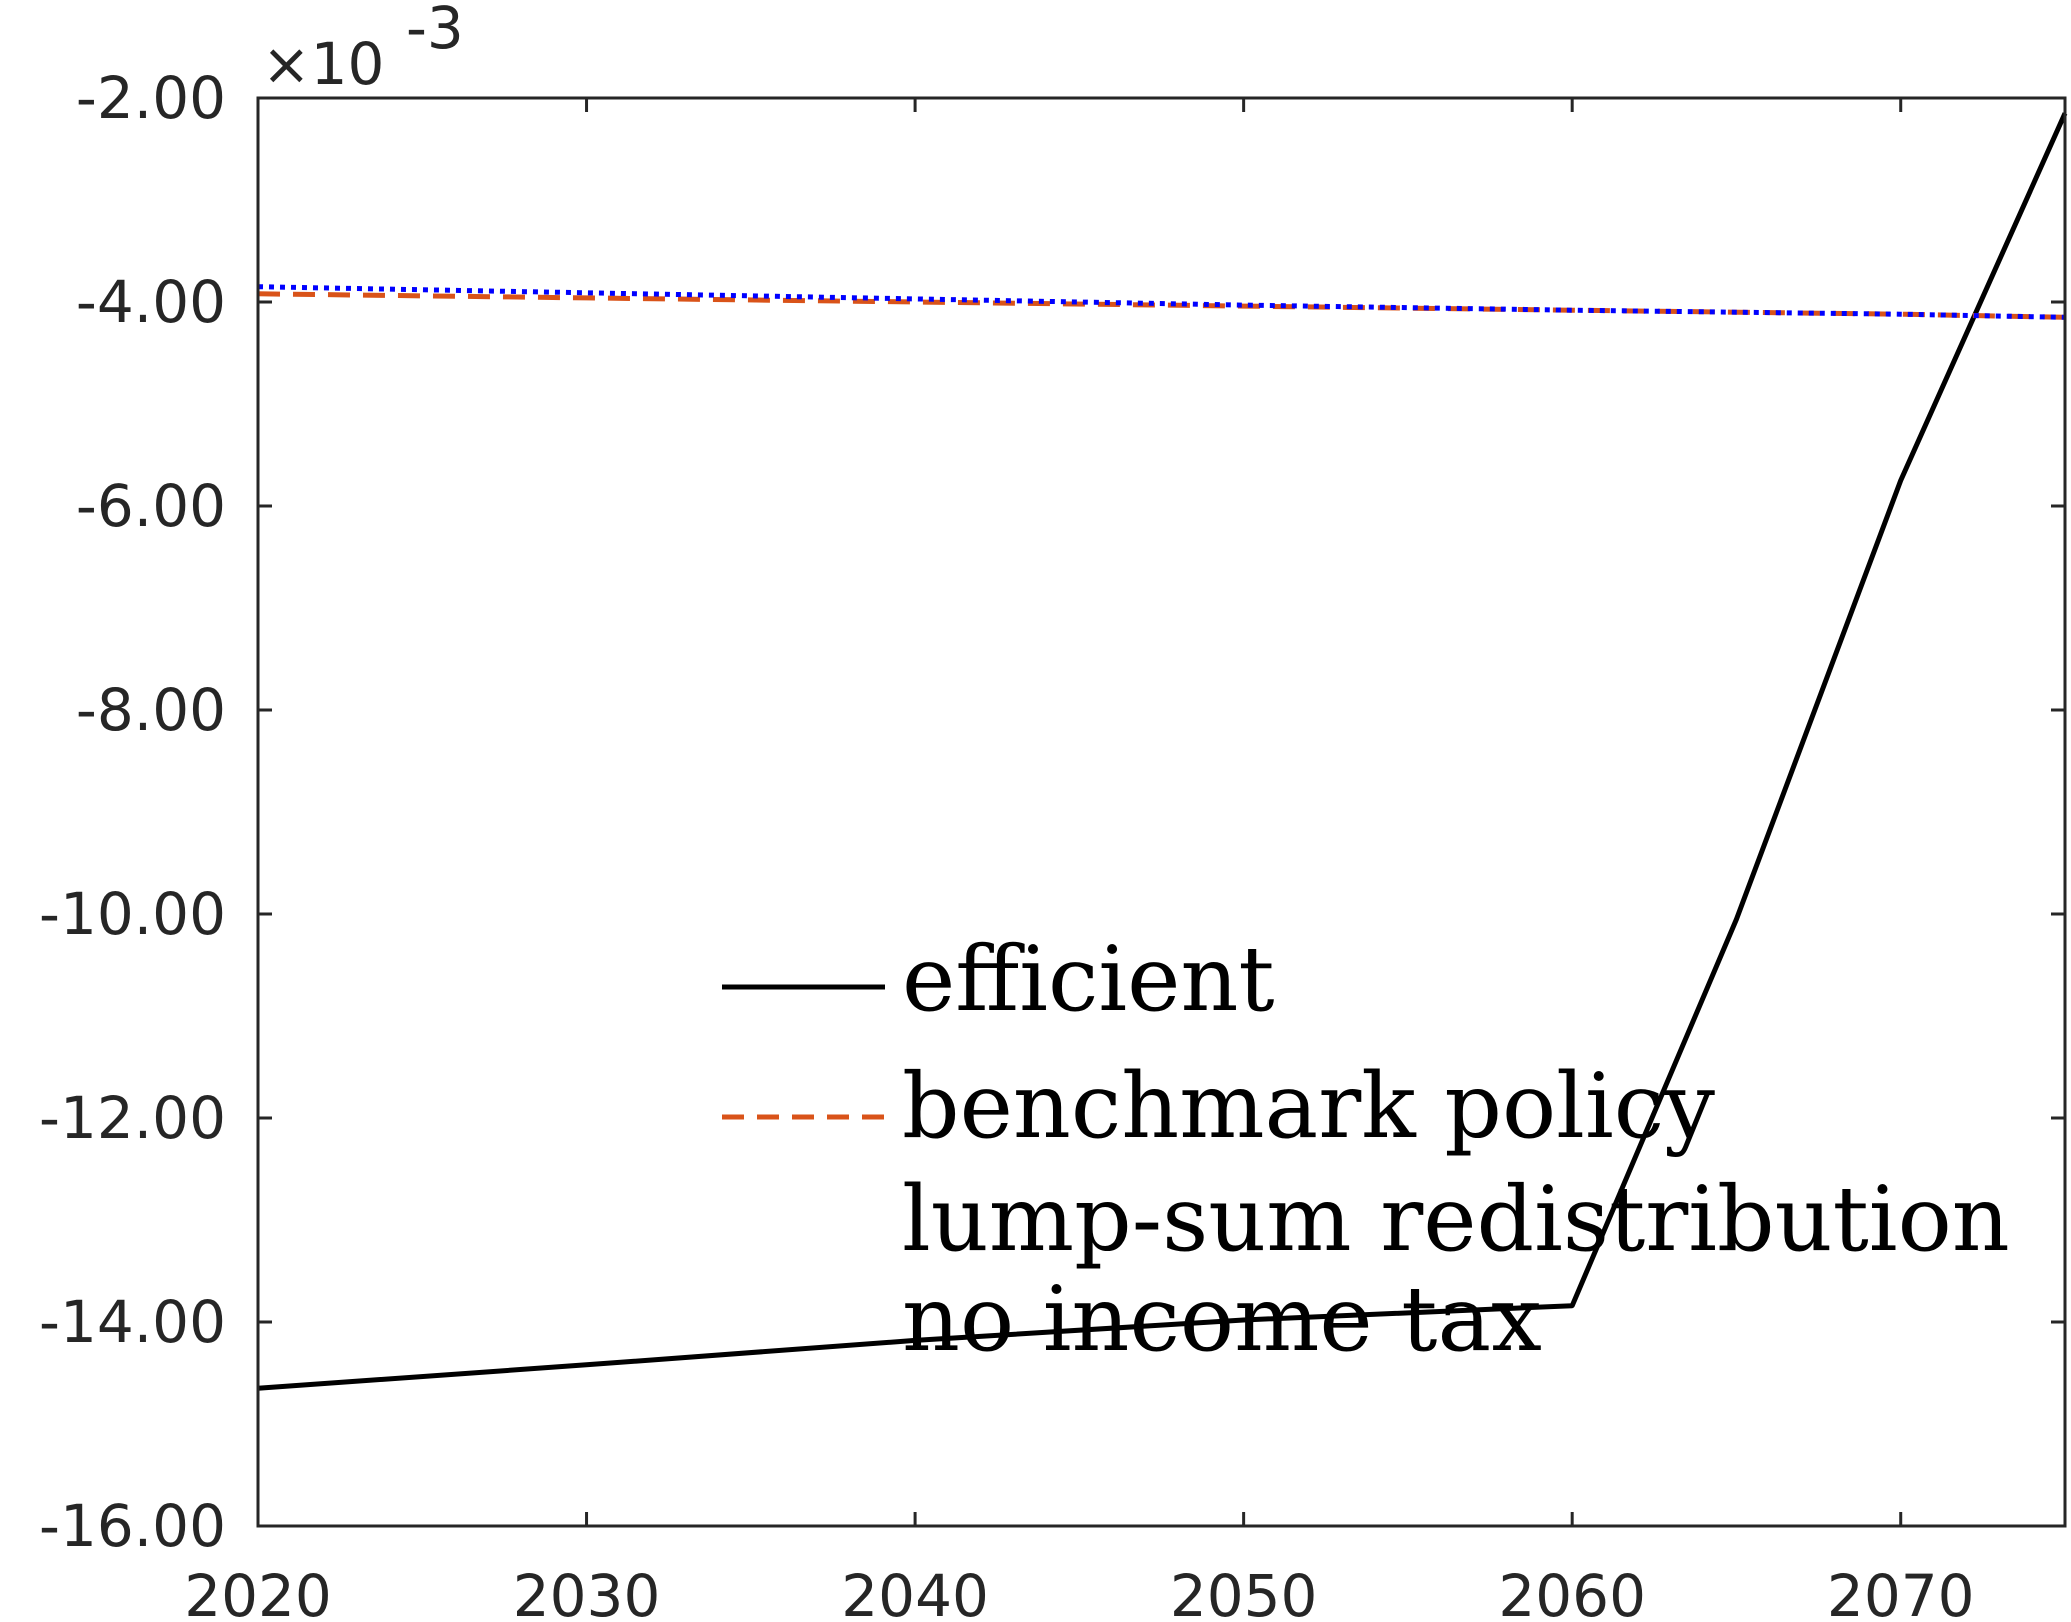 The width and height of the screenshot is (2071, 1622). What do you see at coordinates (1244, 1592) in the screenshot?
I see `x-tick-label: 2050` at bounding box center [1244, 1592].